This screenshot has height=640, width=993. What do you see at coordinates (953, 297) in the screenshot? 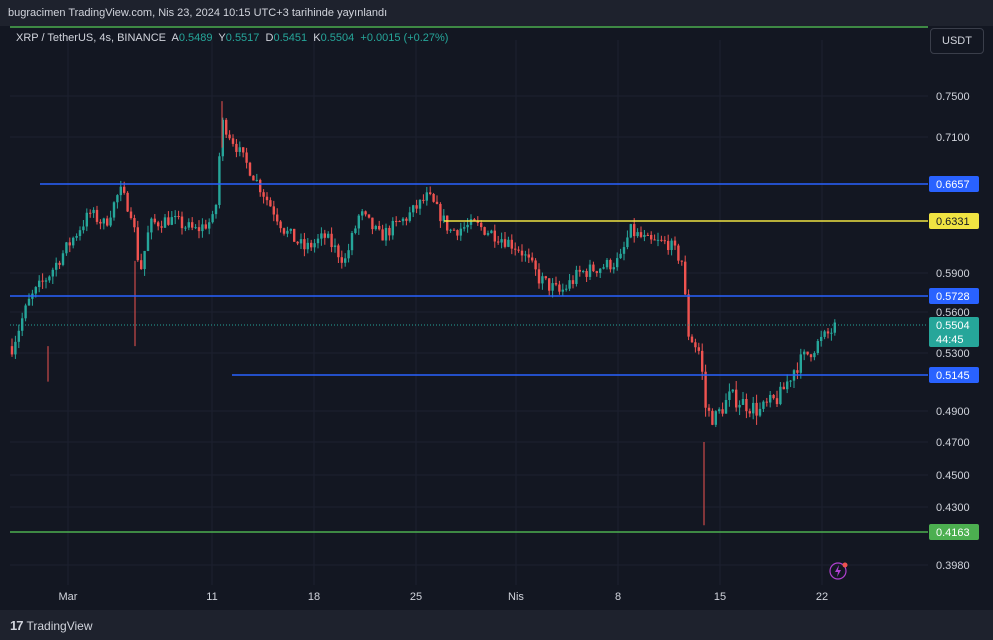
I see `level-price-text: 0.5728` at bounding box center [953, 297].